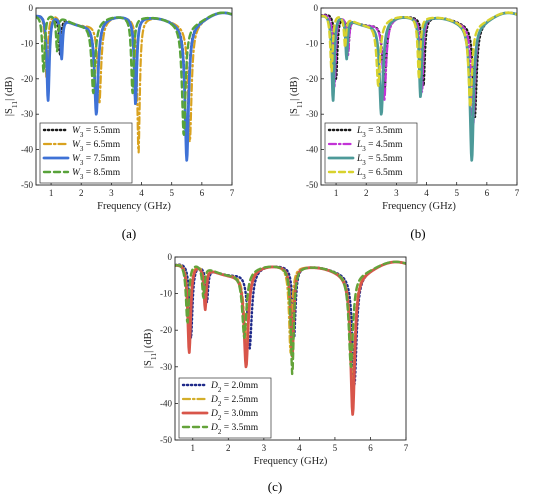  Describe the element at coordinates (234, 387) in the screenshot. I see `legend-entry: D2 = 2.0mm` at that location.